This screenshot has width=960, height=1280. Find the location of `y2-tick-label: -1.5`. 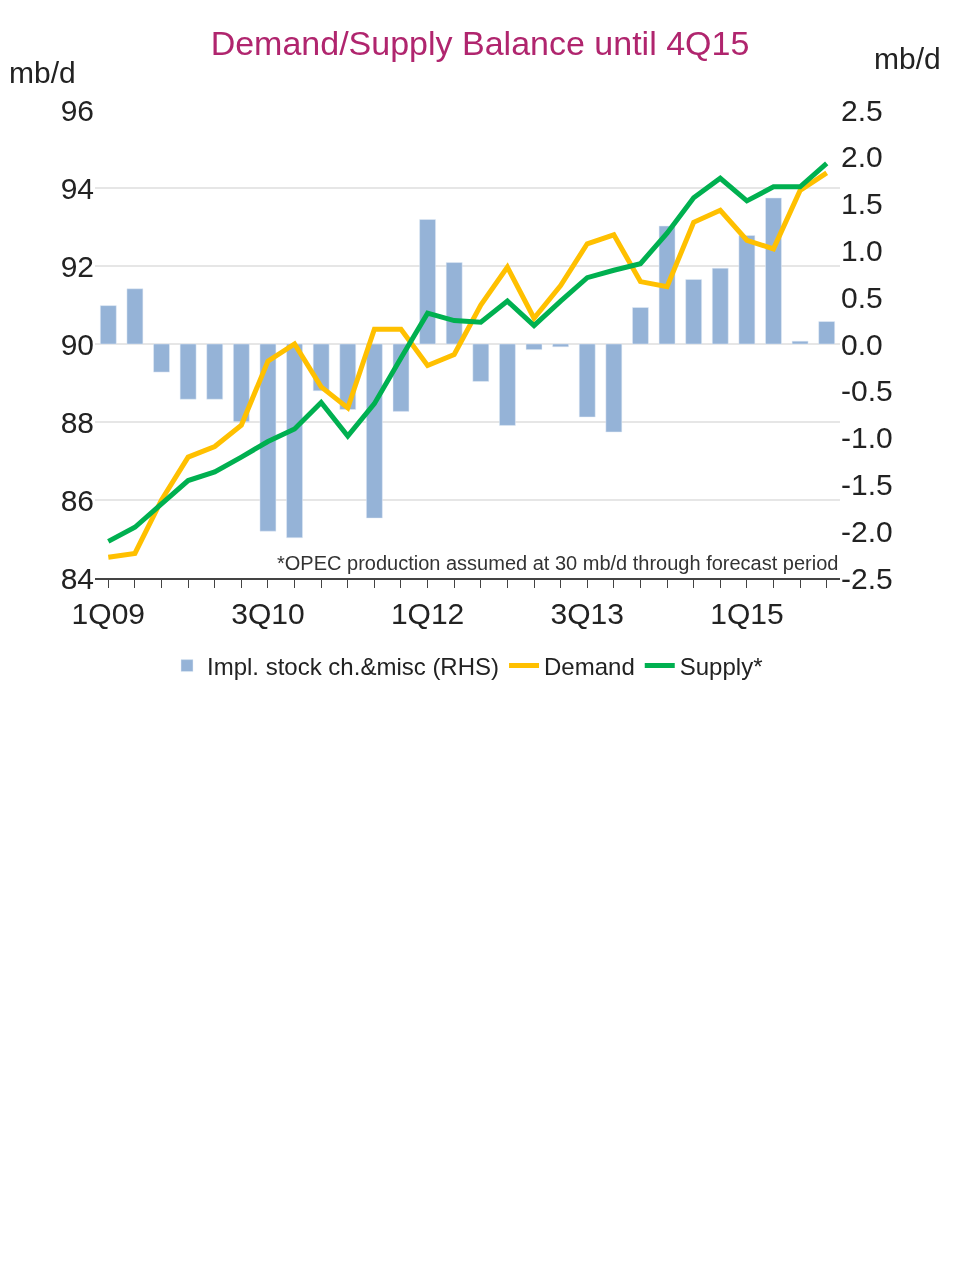

y2-tick-label: -1.5 is located at coordinates (867, 484).